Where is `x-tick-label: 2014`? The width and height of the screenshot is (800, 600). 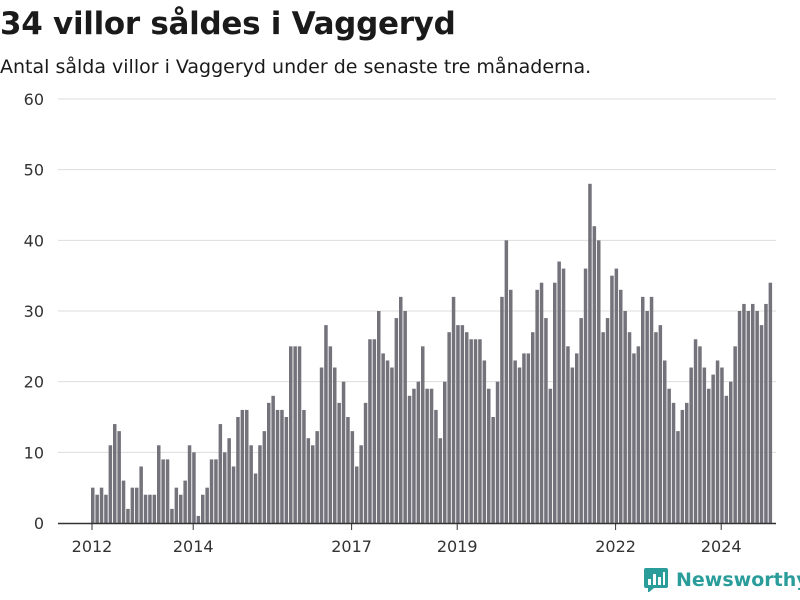 x-tick-label: 2014 is located at coordinates (193, 546).